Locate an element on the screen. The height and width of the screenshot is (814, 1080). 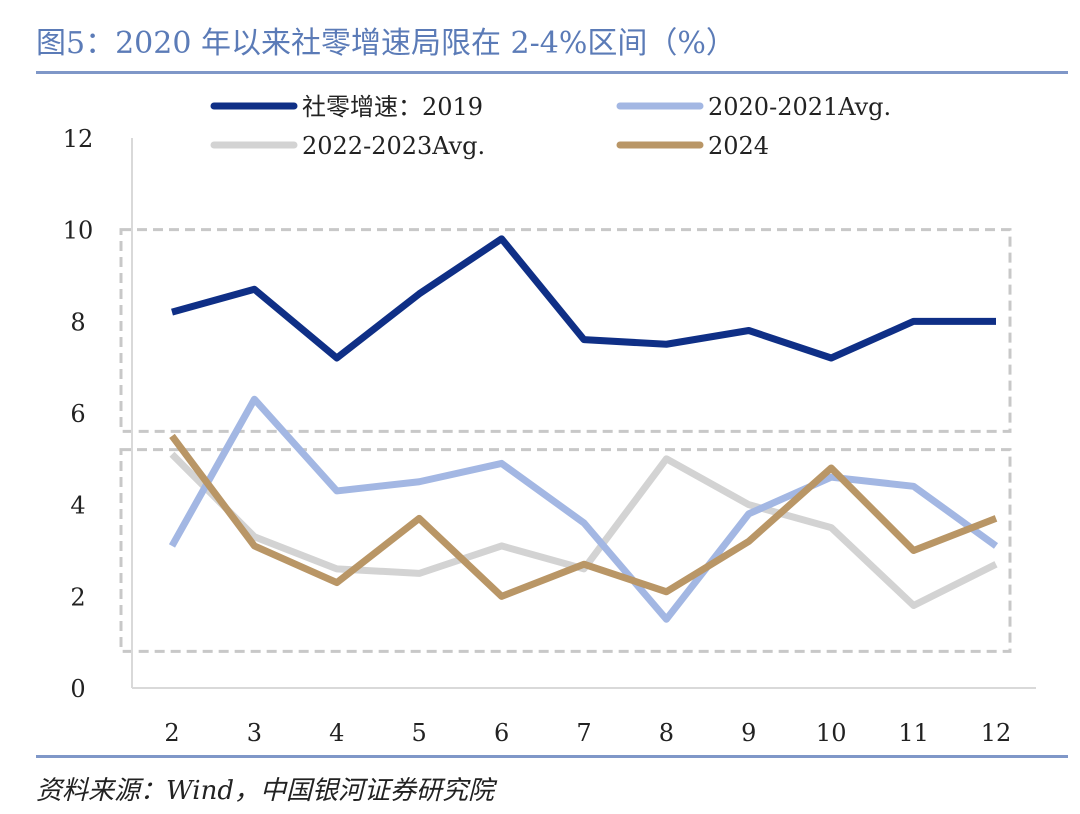
y-tick-label: 6 is located at coordinates (77, 414).